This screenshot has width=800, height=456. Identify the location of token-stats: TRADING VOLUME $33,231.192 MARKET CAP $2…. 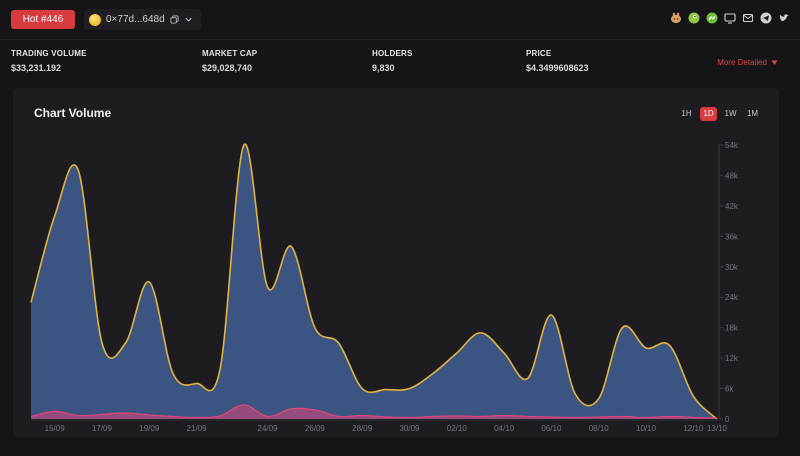
(400, 62).